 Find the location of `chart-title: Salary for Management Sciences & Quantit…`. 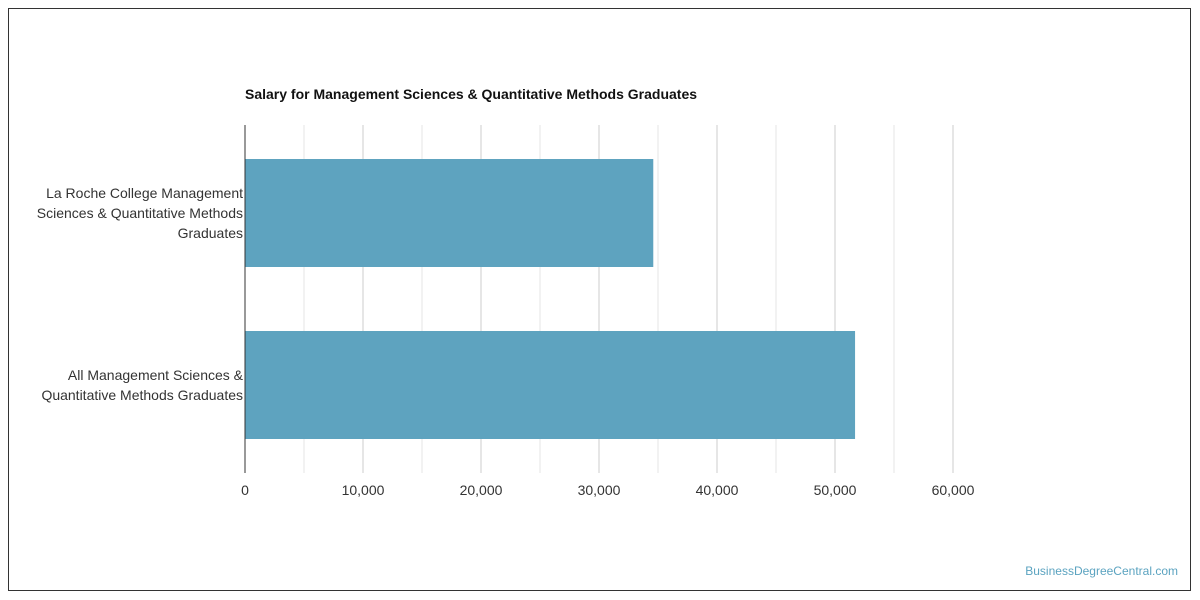

chart-title: Salary for Management Sciences & Quantit… is located at coordinates (471, 94).